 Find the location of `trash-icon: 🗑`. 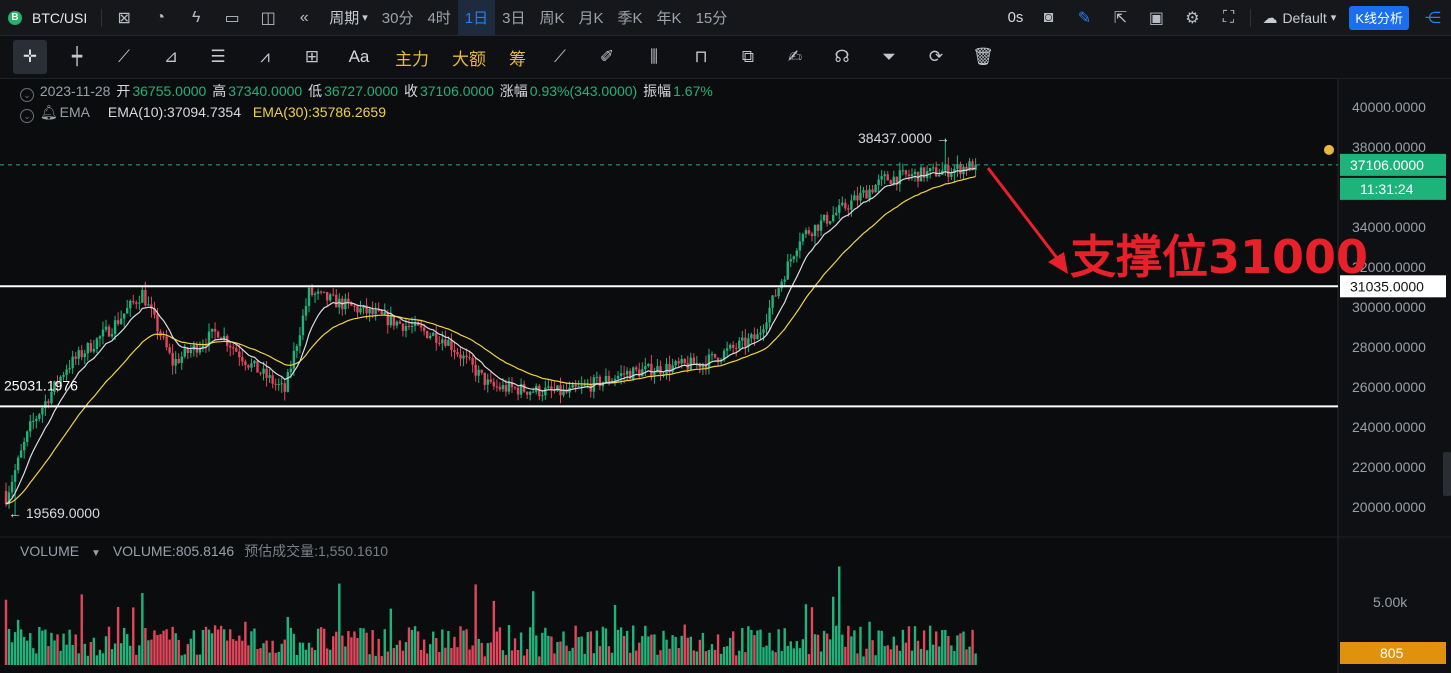

trash-icon: 🗑 is located at coordinates (983, 56).